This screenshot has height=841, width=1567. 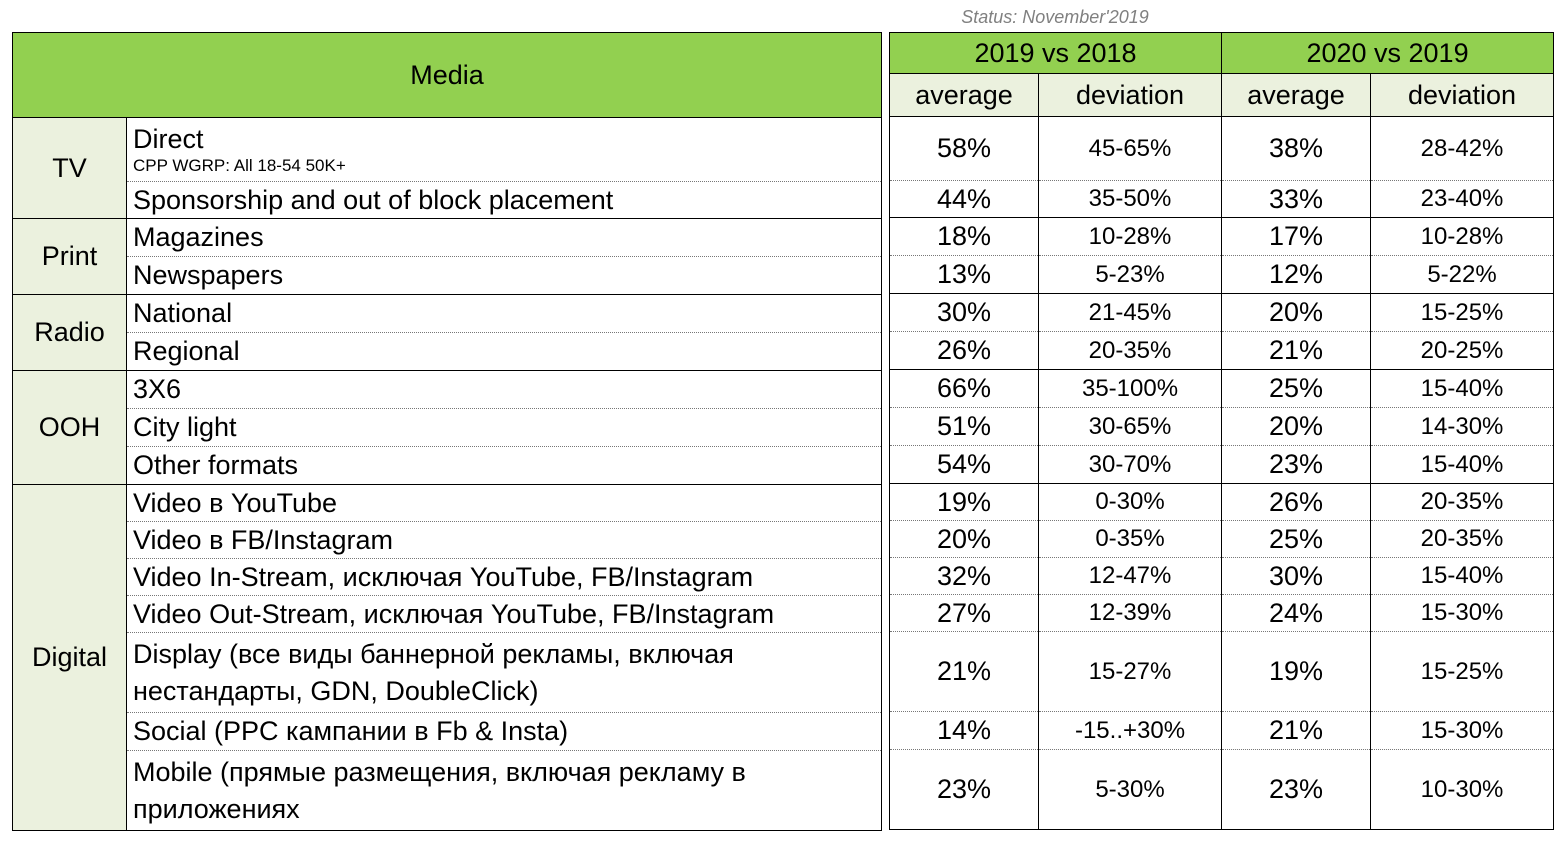 I want to click on deviation-2019-cell: 5-30%, so click(x=1130, y=789).